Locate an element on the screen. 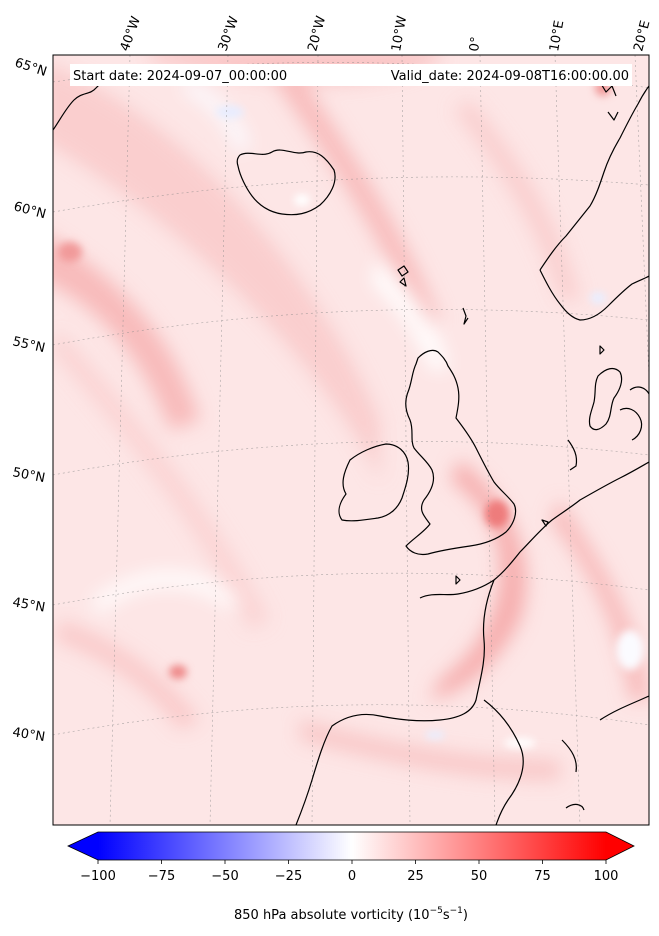 Image resolution: width=659 pixels, height=936 pixels. latitude-labels: 65°N 60°N 55°N 50°N 45°N 40°N is located at coordinates (29, 401).